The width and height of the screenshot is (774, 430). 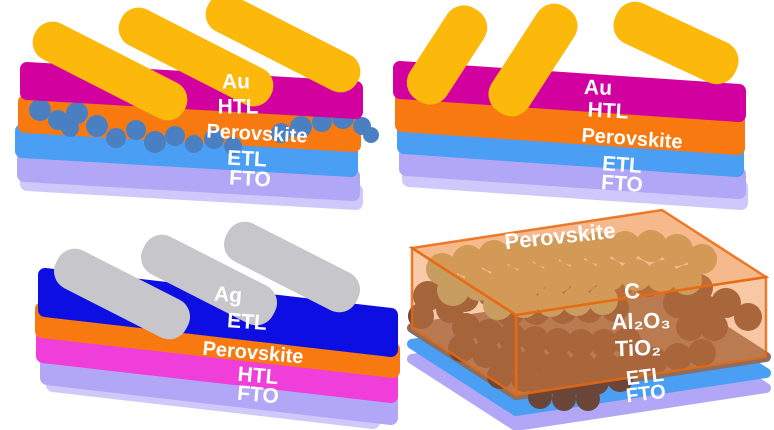 What do you see at coordinates (453, 290) in the screenshot?
I see `particle-olive` at bounding box center [453, 290].